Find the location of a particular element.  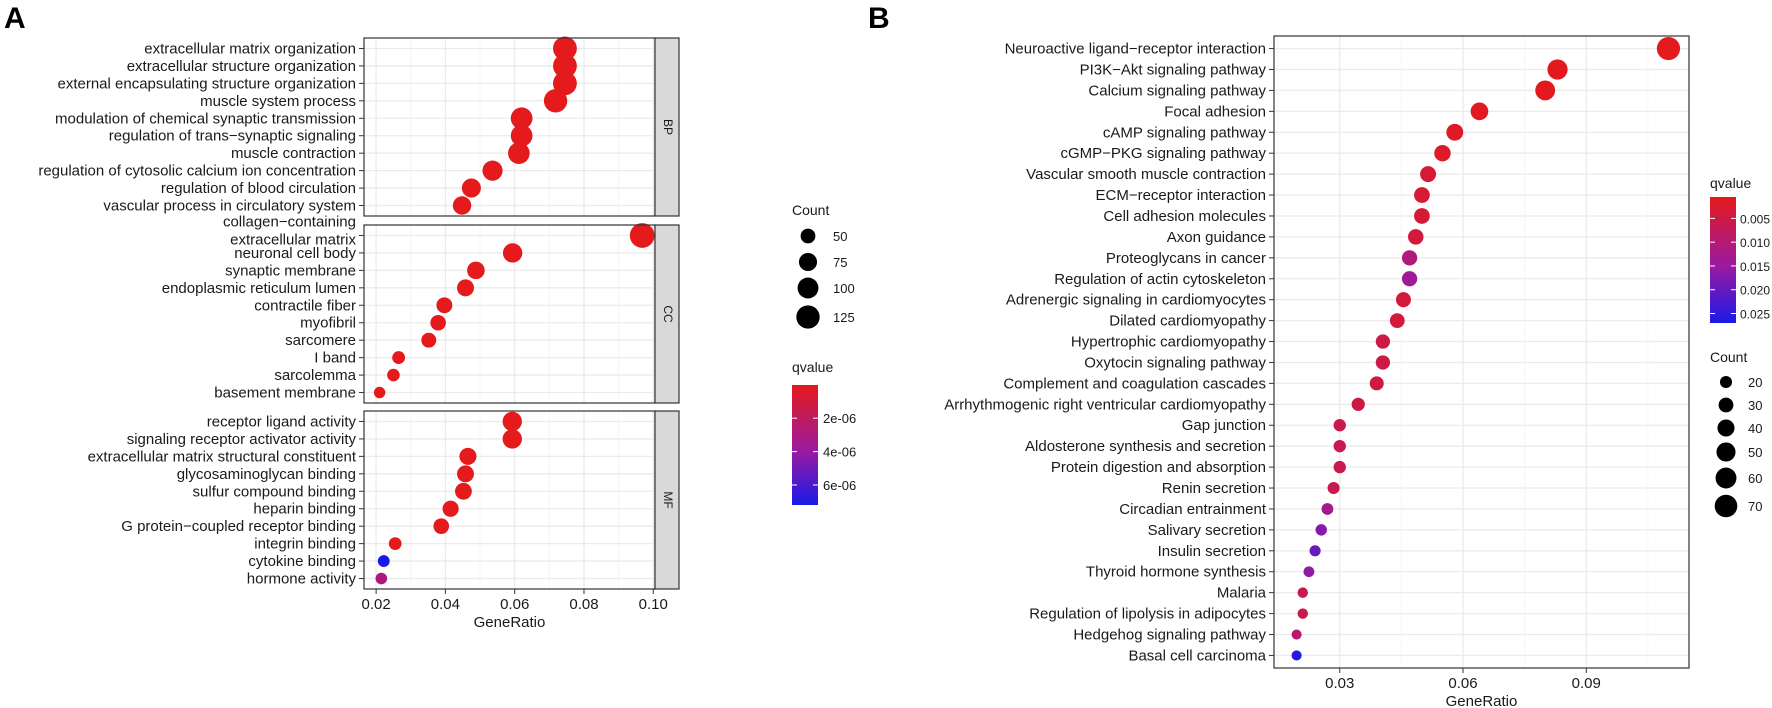

y-tick-label: cytokine binding is located at coordinates (302, 561).